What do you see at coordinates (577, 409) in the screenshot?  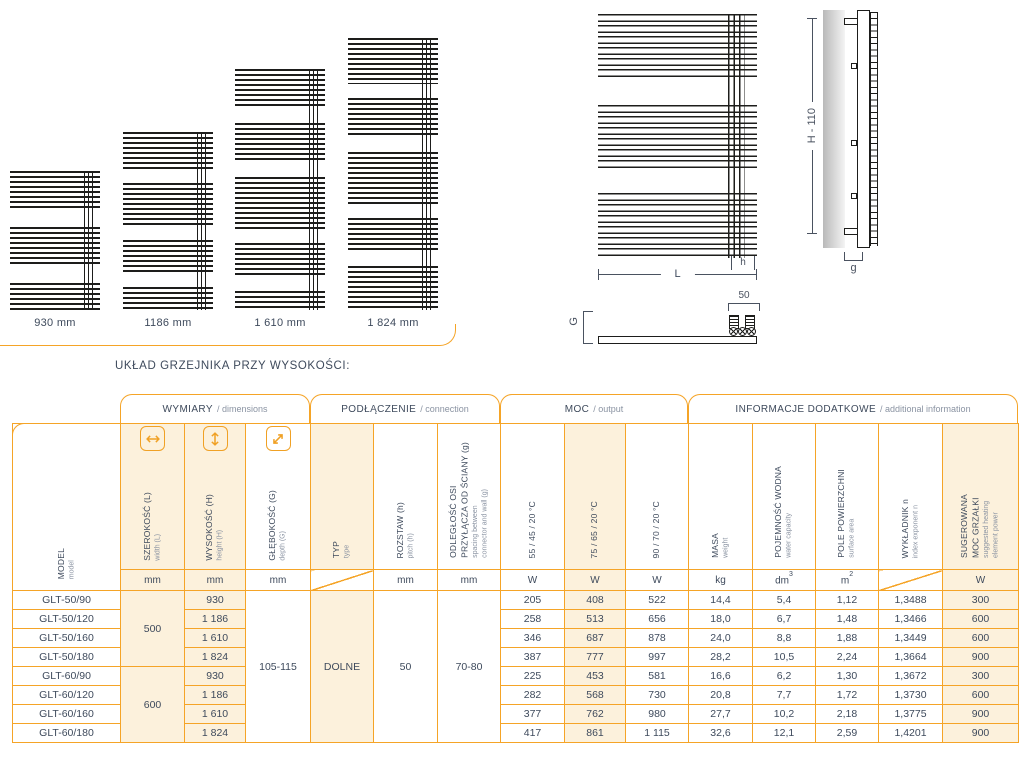 I see `tab-label-pl: MOC` at bounding box center [577, 409].